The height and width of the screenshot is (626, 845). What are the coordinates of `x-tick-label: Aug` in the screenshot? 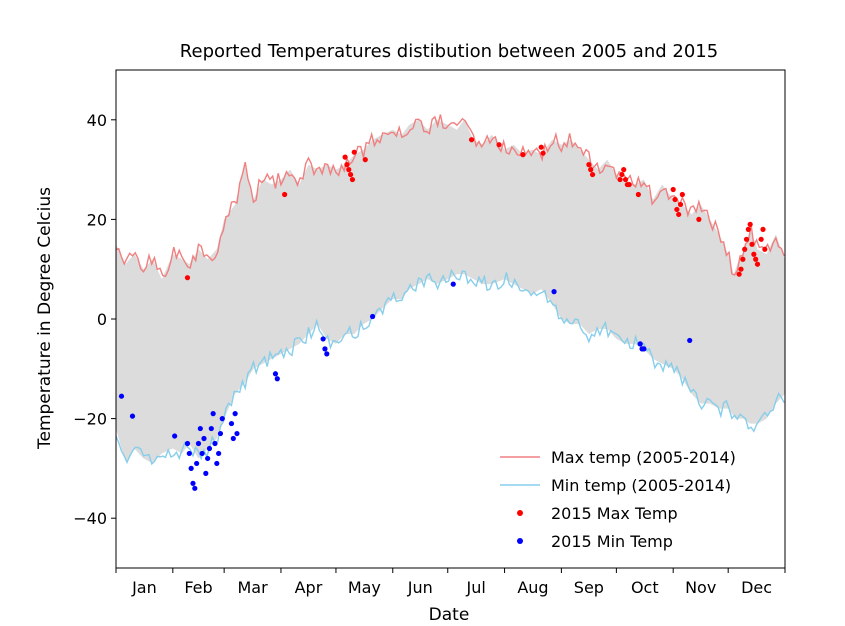 It's located at (532, 587).